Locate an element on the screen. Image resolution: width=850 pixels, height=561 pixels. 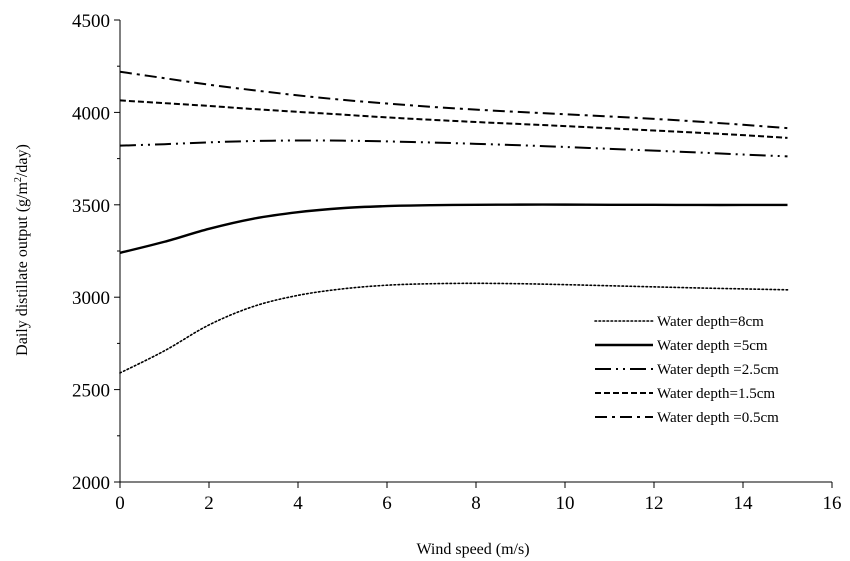
legend-label-3: Water depth =2.5cm is located at coordinates (718, 370).